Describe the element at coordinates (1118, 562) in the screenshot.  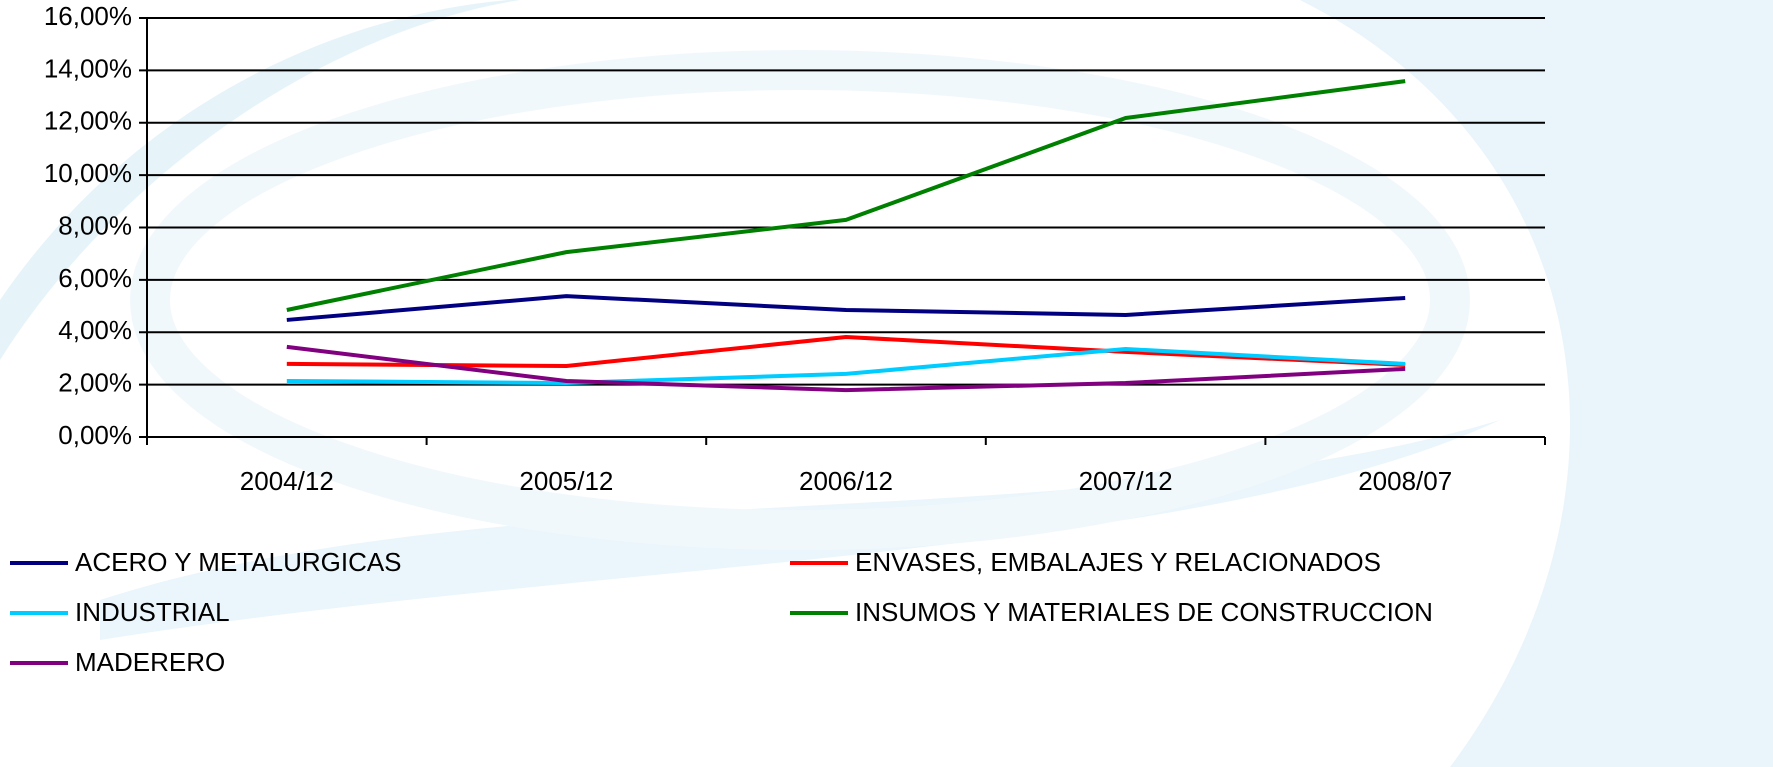
I see `legend-label: ENVASES, EMBALAJES Y RELACIONADOS` at that location.